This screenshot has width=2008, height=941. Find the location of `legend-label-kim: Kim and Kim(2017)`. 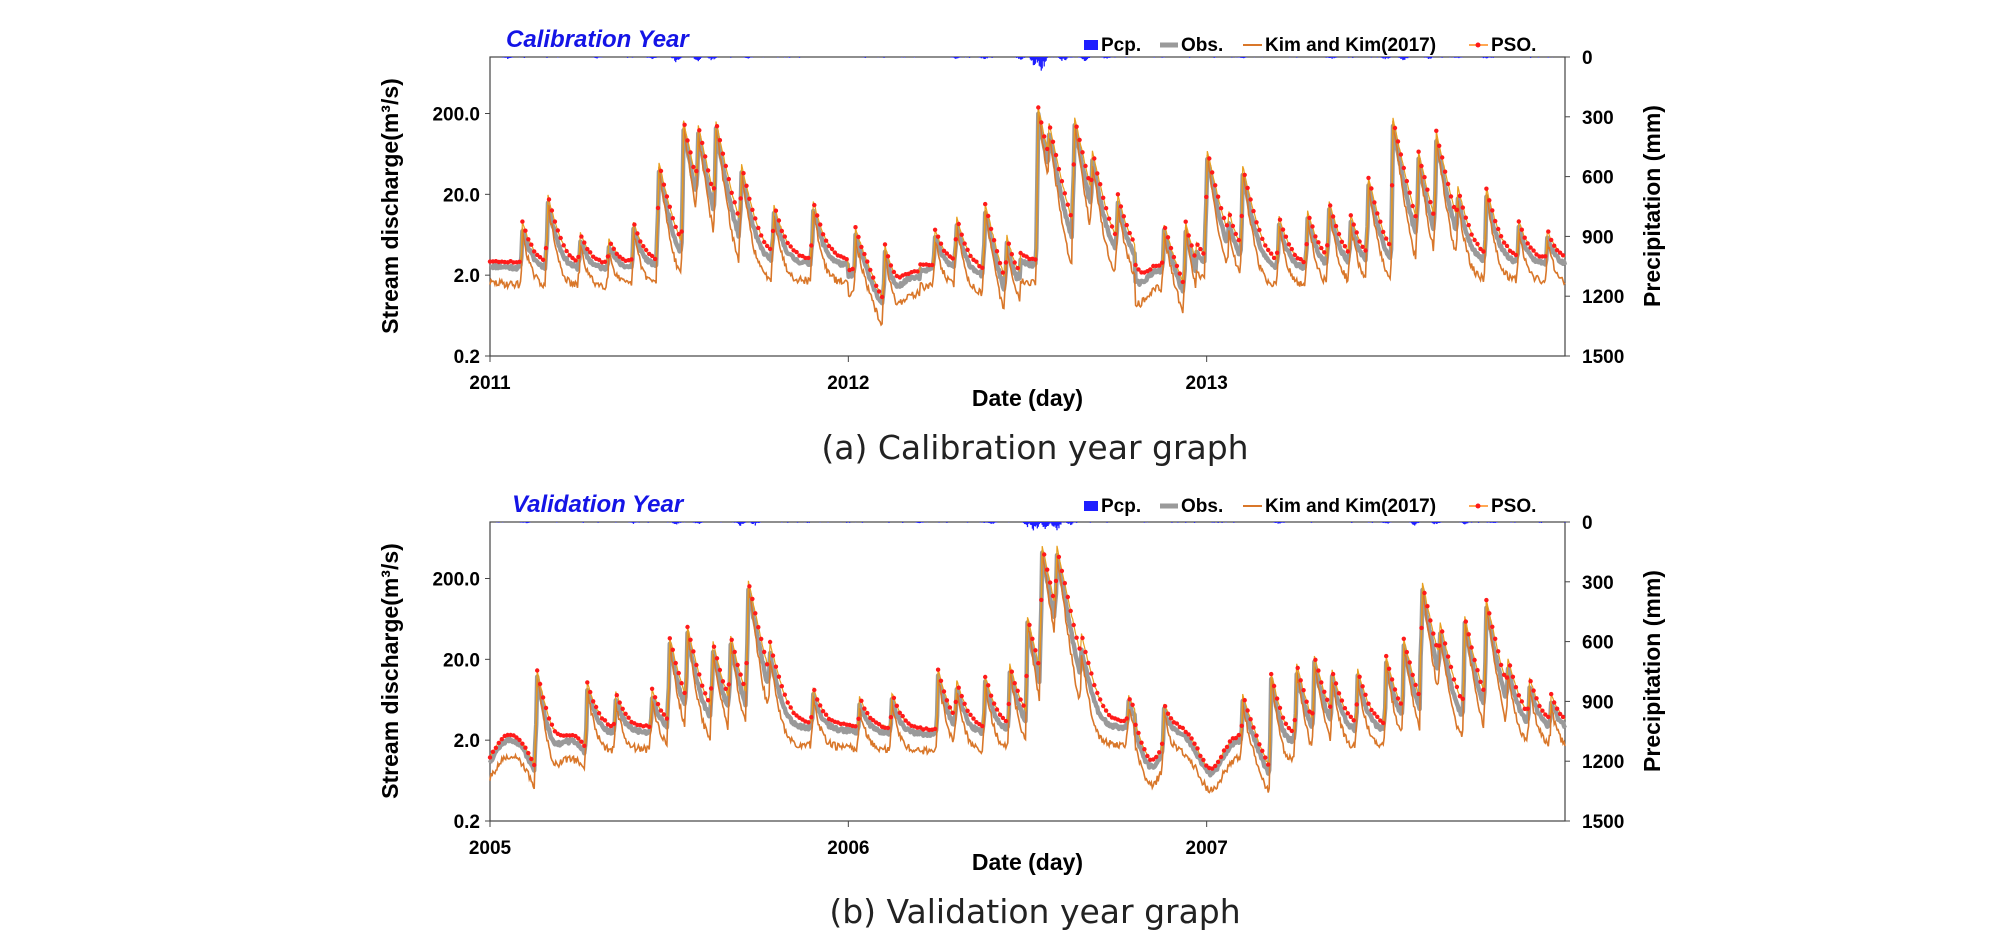

legend-label-kim: Kim and Kim(2017) is located at coordinates (1350, 45).